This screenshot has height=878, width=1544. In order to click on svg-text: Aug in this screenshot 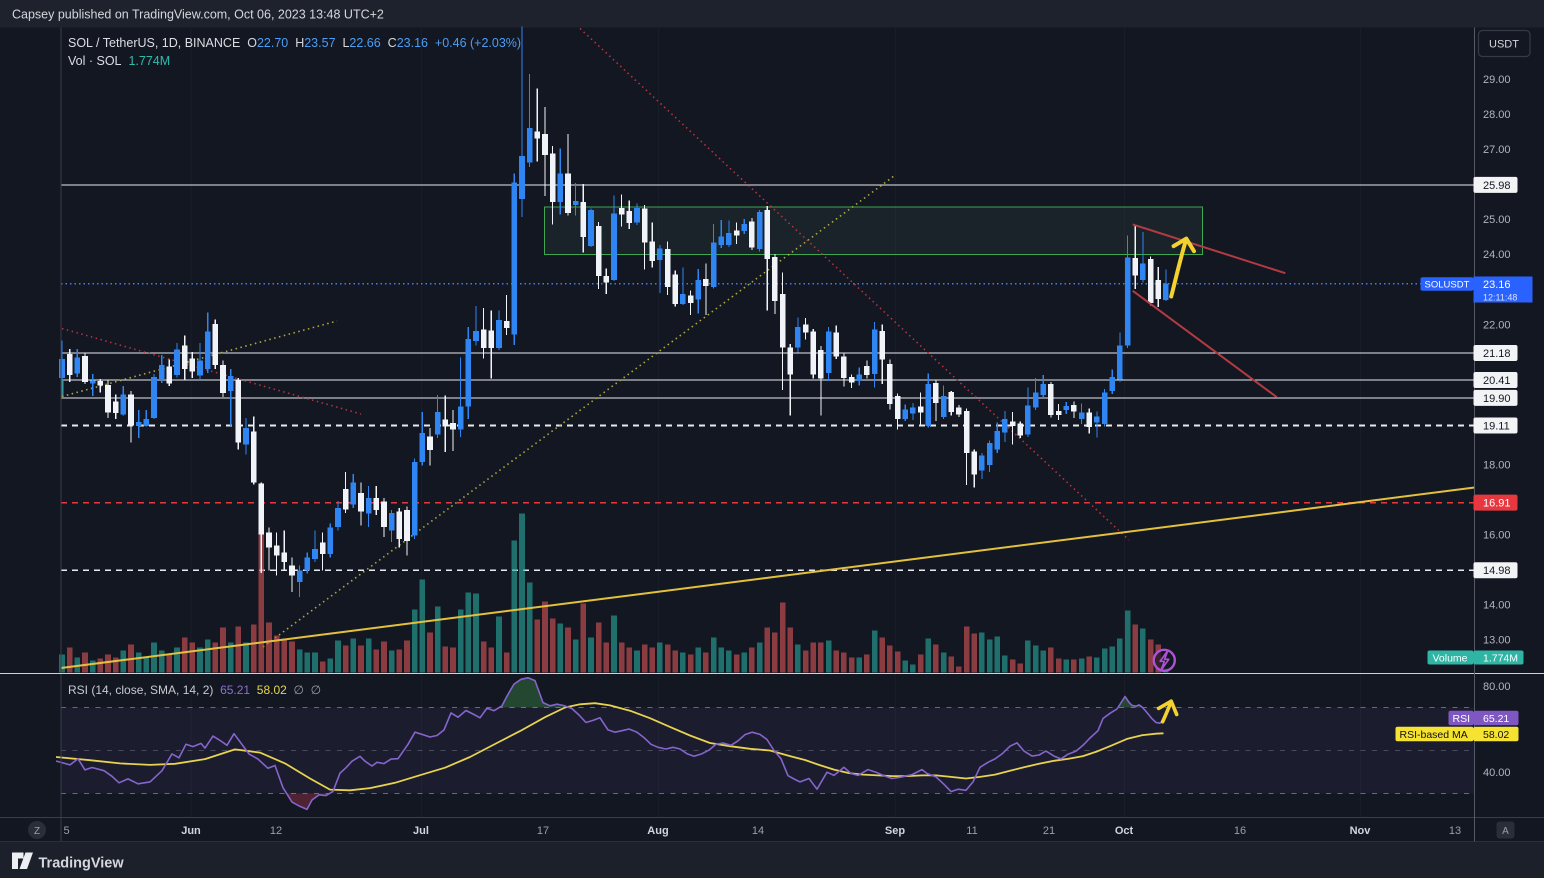, I will do `click(657, 831)`.